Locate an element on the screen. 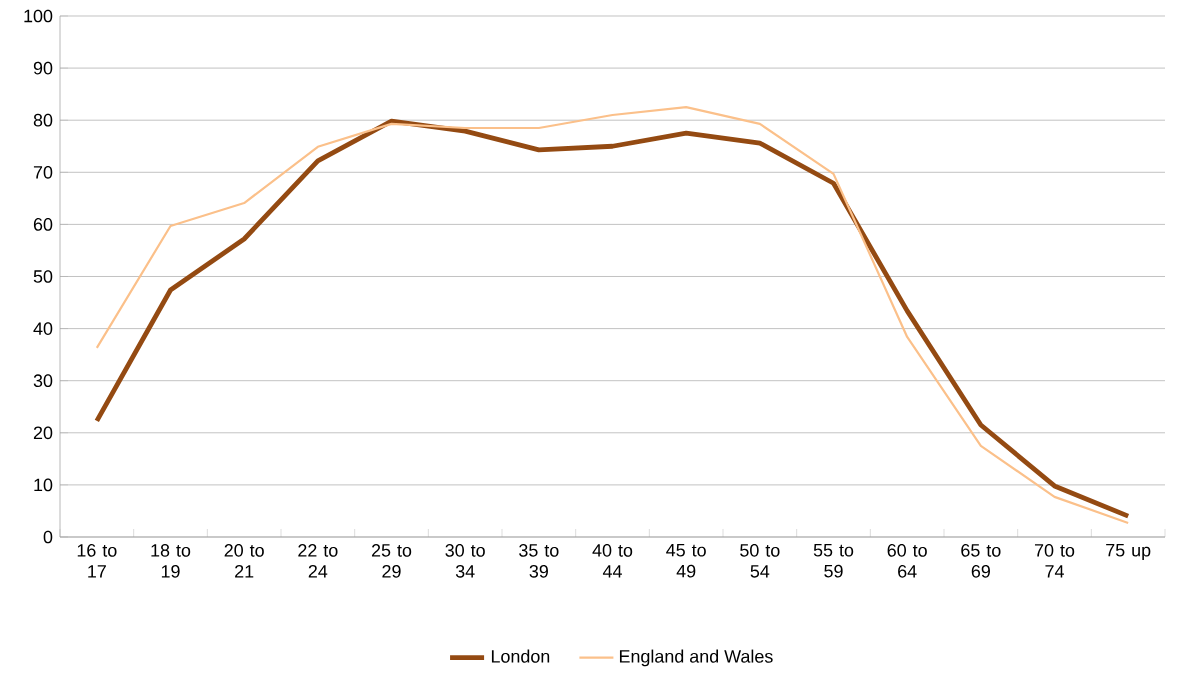 The width and height of the screenshot is (1181, 674). x-tick-label: 25 to 29 is located at coordinates (391, 561).